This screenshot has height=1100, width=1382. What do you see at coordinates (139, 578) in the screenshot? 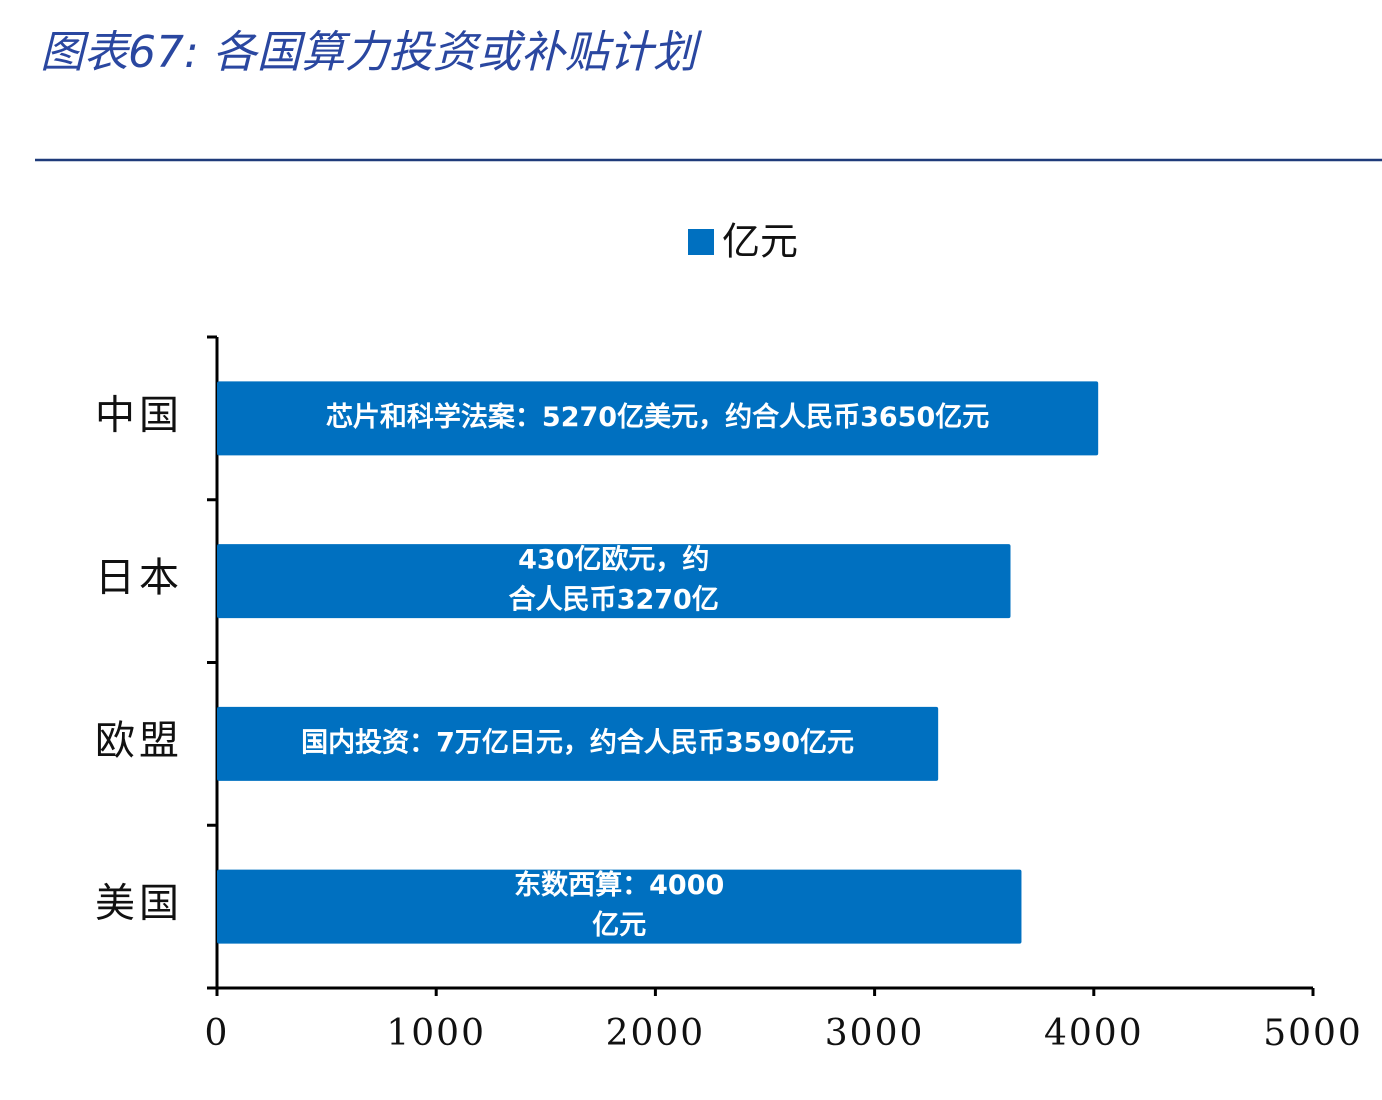
I see `category-label: 日本` at bounding box center [139, 578].